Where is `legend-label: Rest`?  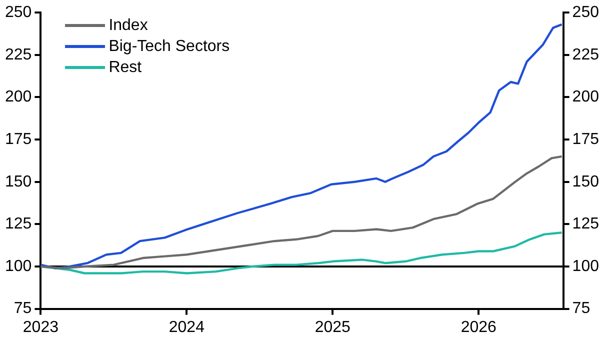
legend-label: Rest is located at coordinates (125, 68).